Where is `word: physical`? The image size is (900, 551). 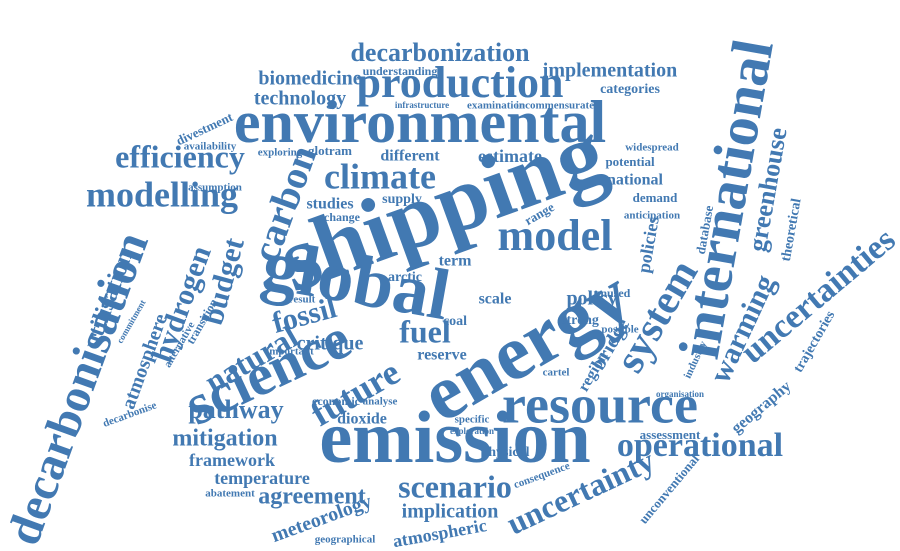
word: physical is located at coordinates (504, 452).